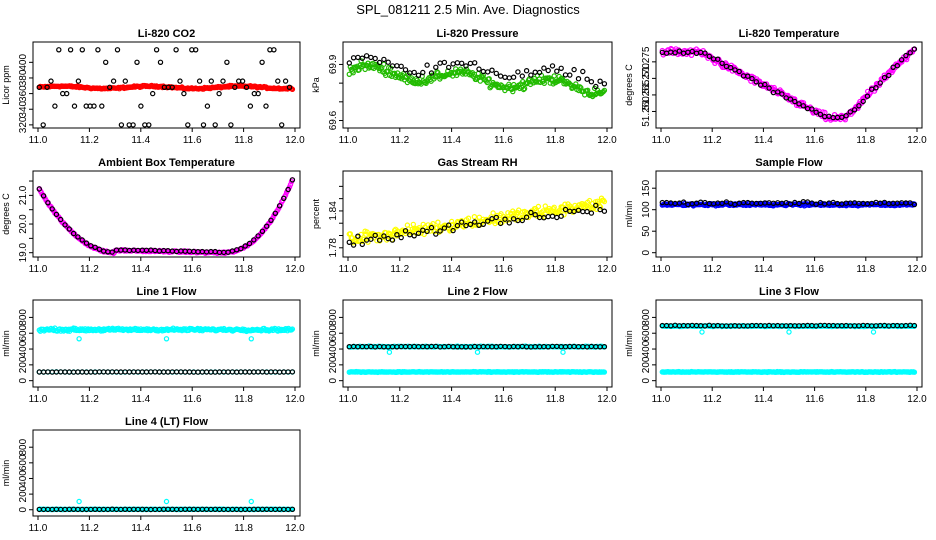 The width and height of the screenshot is (936, 540). I want to click on panel-title: Li-820 CO2, so click(166, 34).